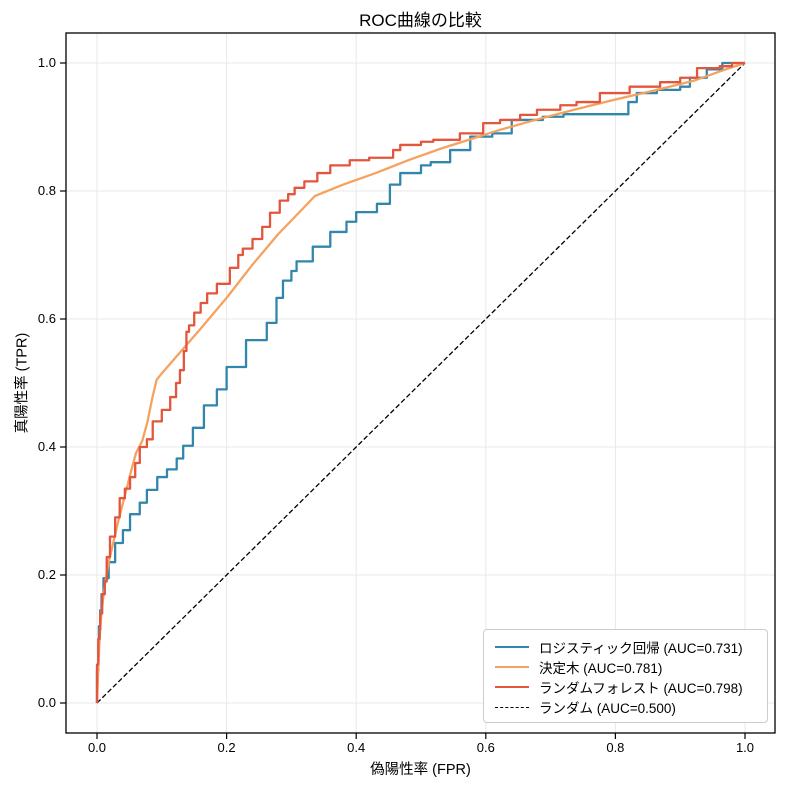 This screenshot has width=790, height=790. I want to click on y-tick-label: 1.0, so click(46, 62).